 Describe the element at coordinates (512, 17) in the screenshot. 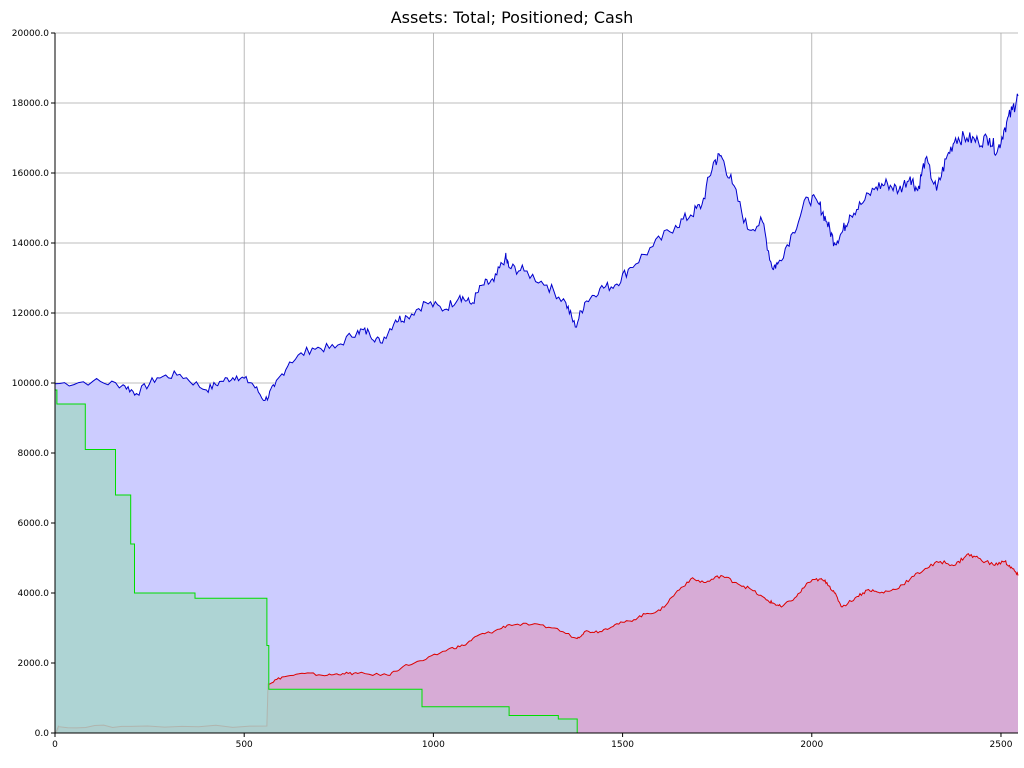

I see `chart-title: Assets: Total; Positioned; Cash` at that location.